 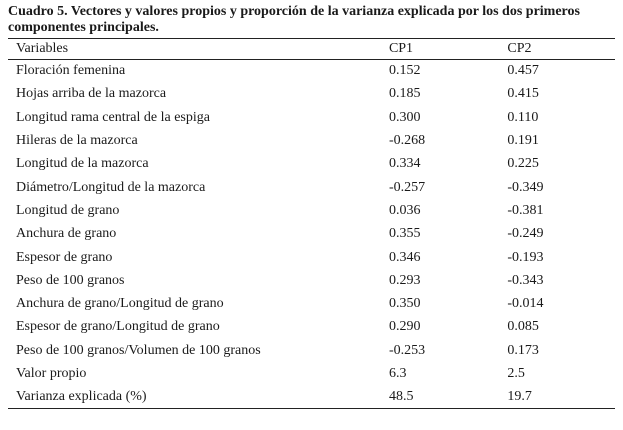 I want to click on cell-cp2: 19.7, so click(x=519, y=397).